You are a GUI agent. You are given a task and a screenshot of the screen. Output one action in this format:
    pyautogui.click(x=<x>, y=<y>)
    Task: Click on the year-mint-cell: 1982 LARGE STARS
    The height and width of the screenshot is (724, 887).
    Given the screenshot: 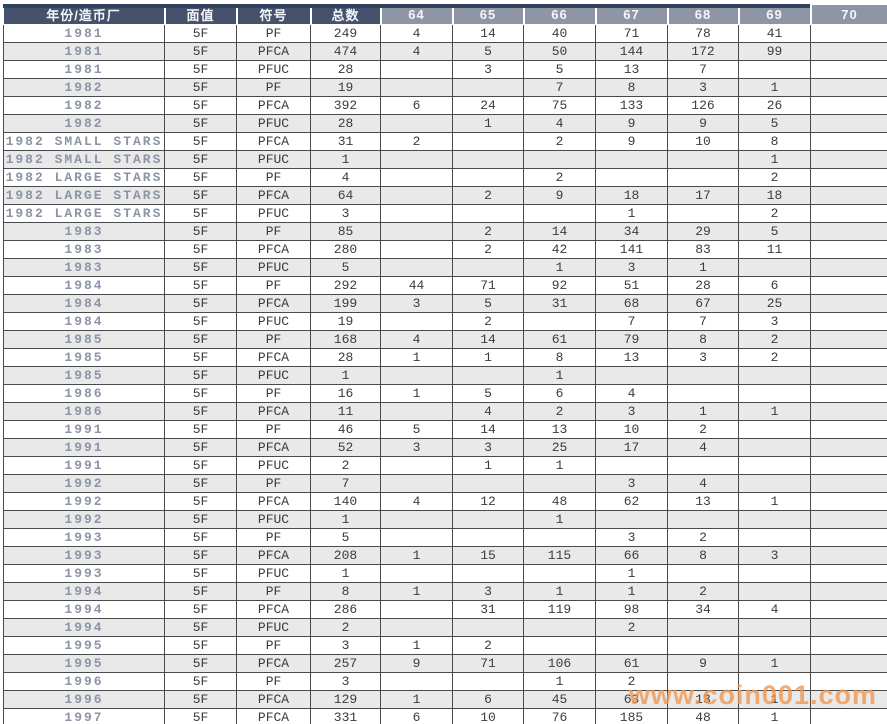 What is the action you would take?
    pyautogui.click(x=84, y=195)
    